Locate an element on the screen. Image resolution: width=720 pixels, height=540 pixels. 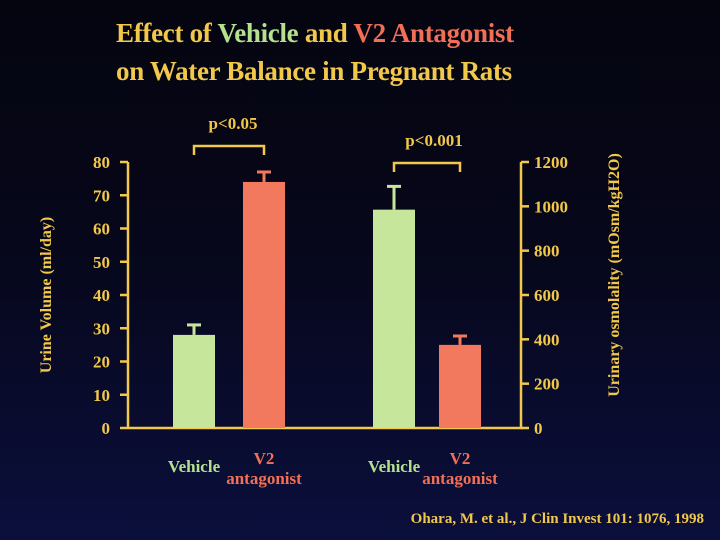
right-tick-label: 600 is located at coordinates (547, 295).